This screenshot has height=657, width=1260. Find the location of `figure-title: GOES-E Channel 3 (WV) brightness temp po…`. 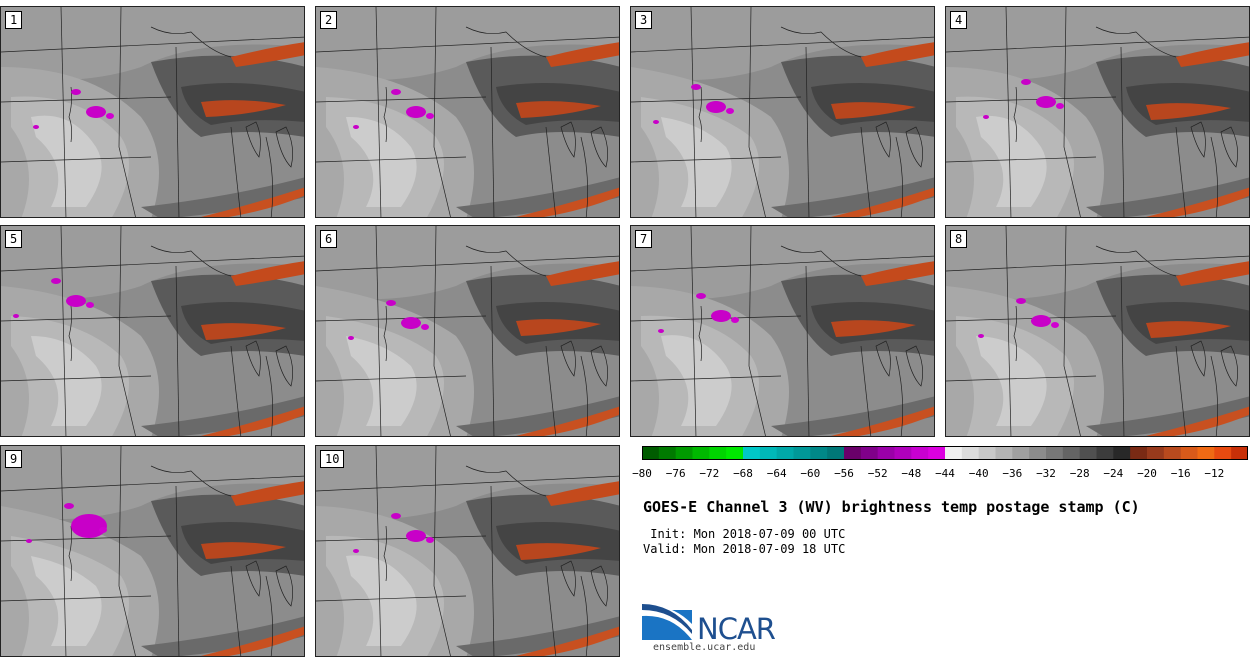

figure-title: GOES-E Channel 3 (WV) brightness temp po… is located at coordinates (891, 507).